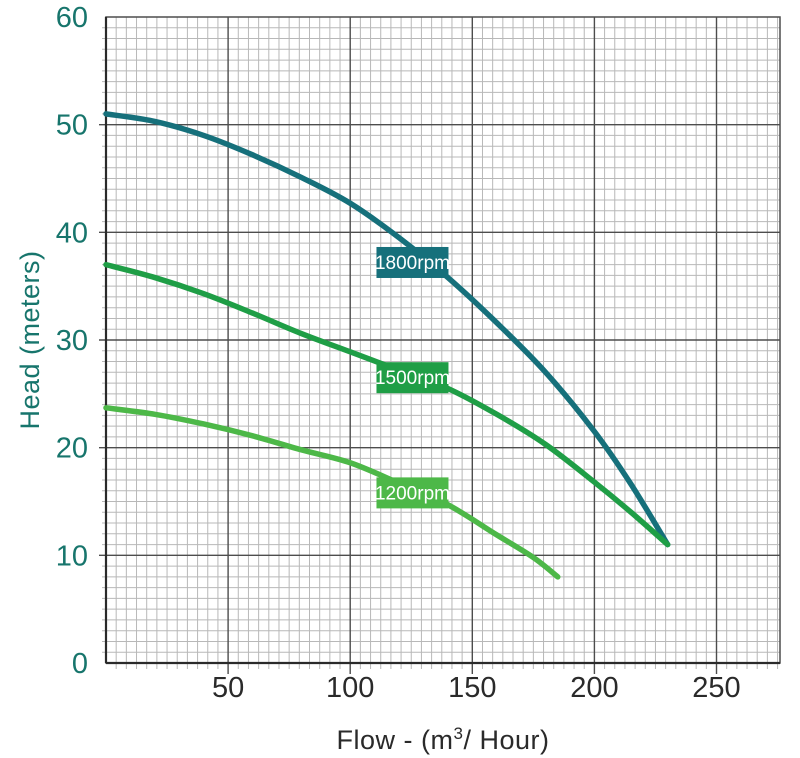 The width and height of the screenshot is (800, 758). What do you see at coordinates (30, 340) in the screenshot?
I see `y-axis-title: Head (meters)` at bounding box center [30, 340].